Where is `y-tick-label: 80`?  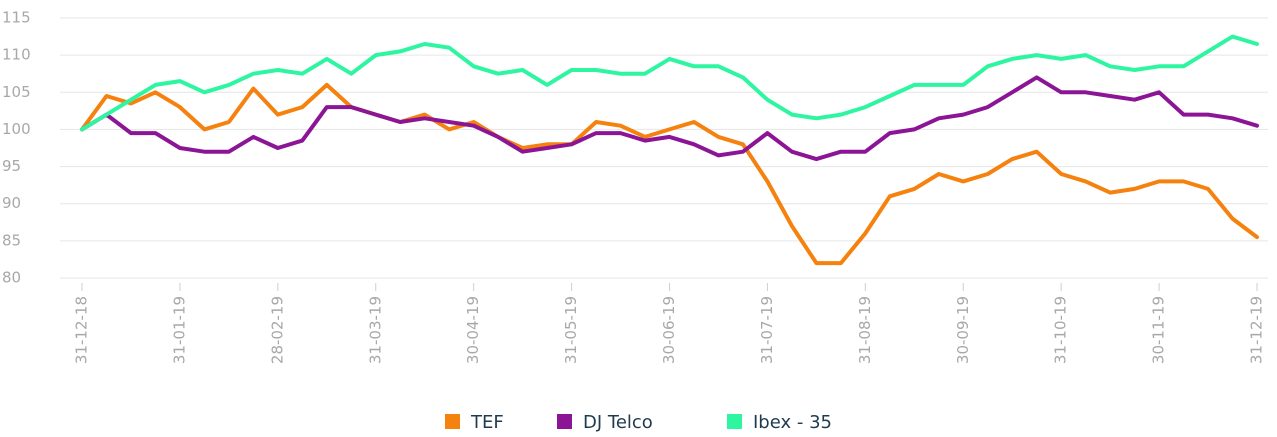 y-tick-label: 80 is located at coordinates (11, 278).